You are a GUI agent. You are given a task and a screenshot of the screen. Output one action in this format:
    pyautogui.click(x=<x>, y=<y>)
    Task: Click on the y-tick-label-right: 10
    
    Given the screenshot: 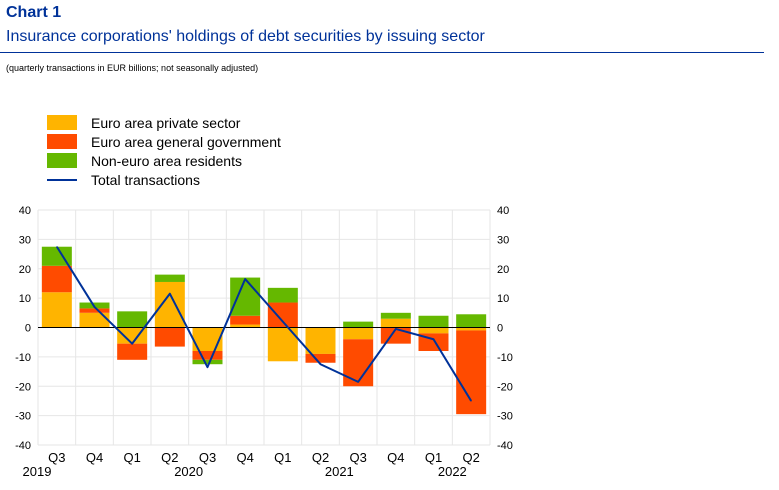 What is the action you would take?
    pyautogui.click(x=503, y=299)
    